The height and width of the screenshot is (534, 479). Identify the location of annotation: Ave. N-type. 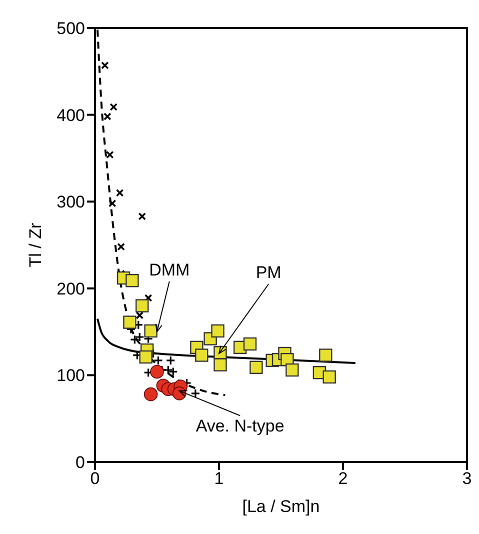
(240, 426).